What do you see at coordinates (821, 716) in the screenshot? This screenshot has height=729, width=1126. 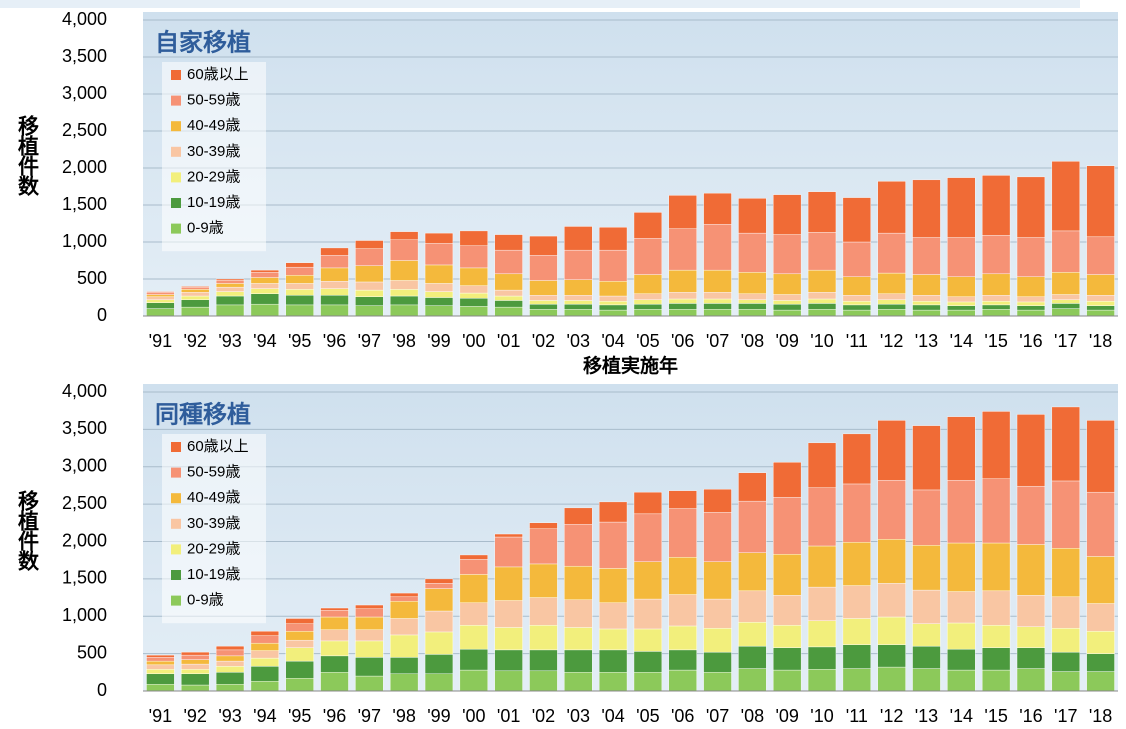 I see `x-tick-label: '10` at bounding box center [821, 716].